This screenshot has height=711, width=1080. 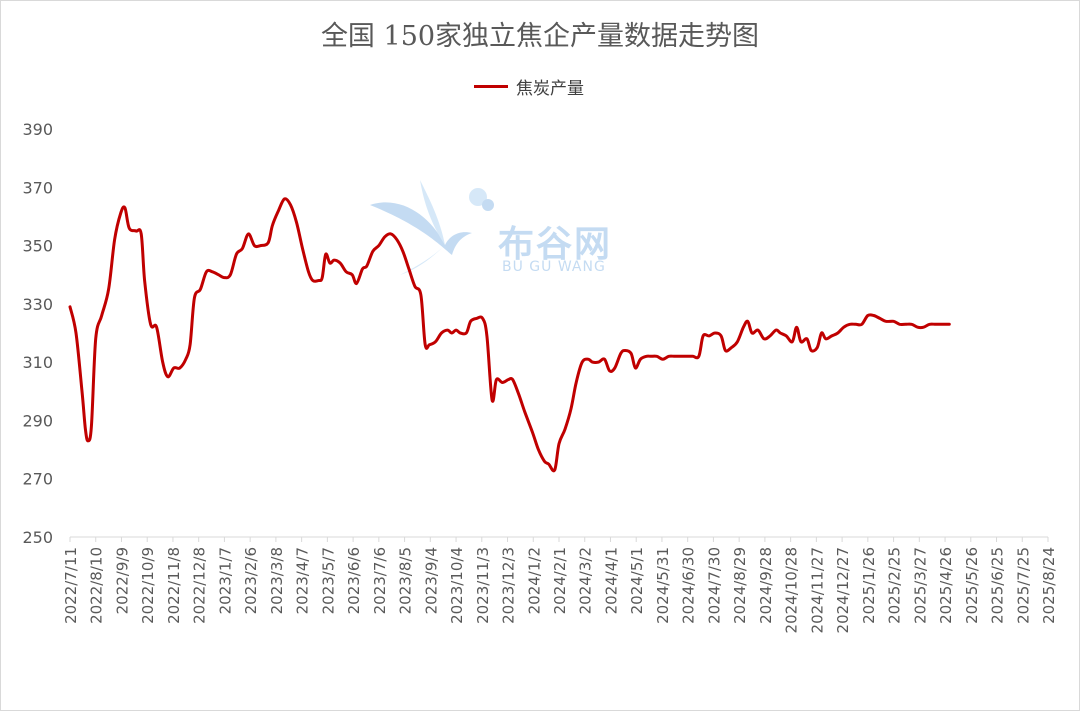 I want to click on legend-label: 焦炭产量, so click(x=550, y=88).